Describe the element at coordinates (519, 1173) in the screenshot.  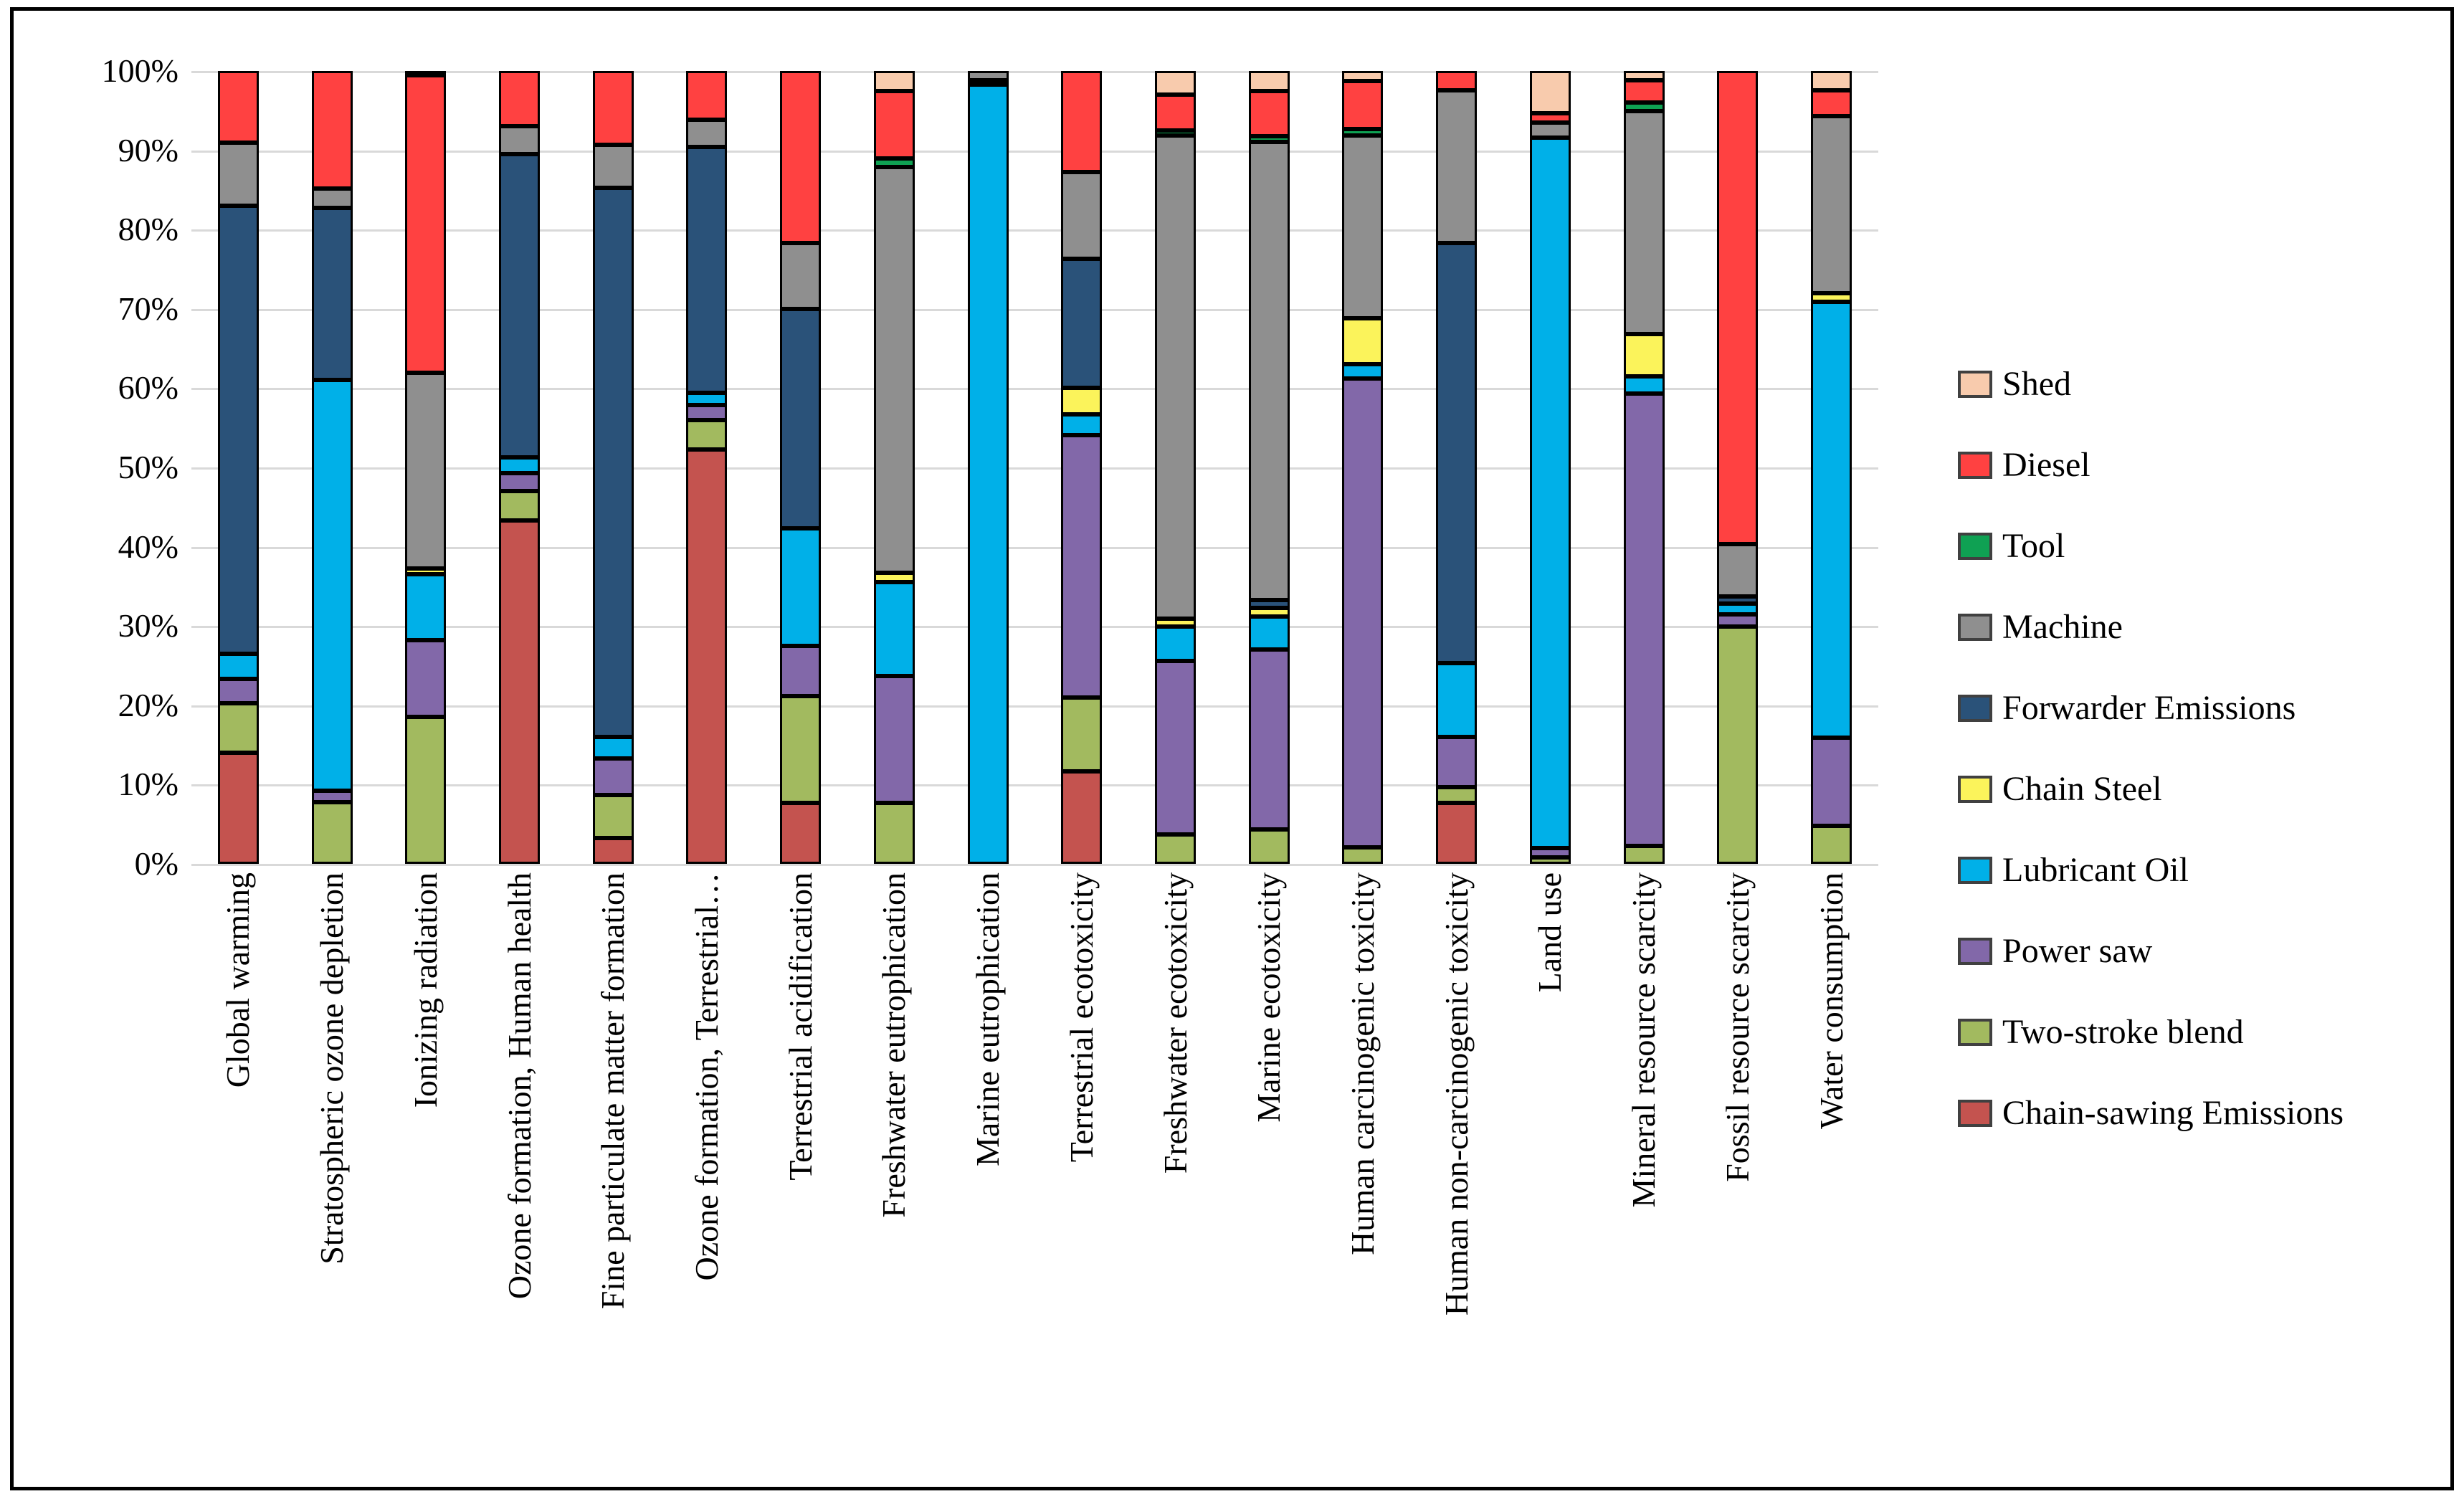
I see `x-label-slot: Ozone formation, Human health` at that location.